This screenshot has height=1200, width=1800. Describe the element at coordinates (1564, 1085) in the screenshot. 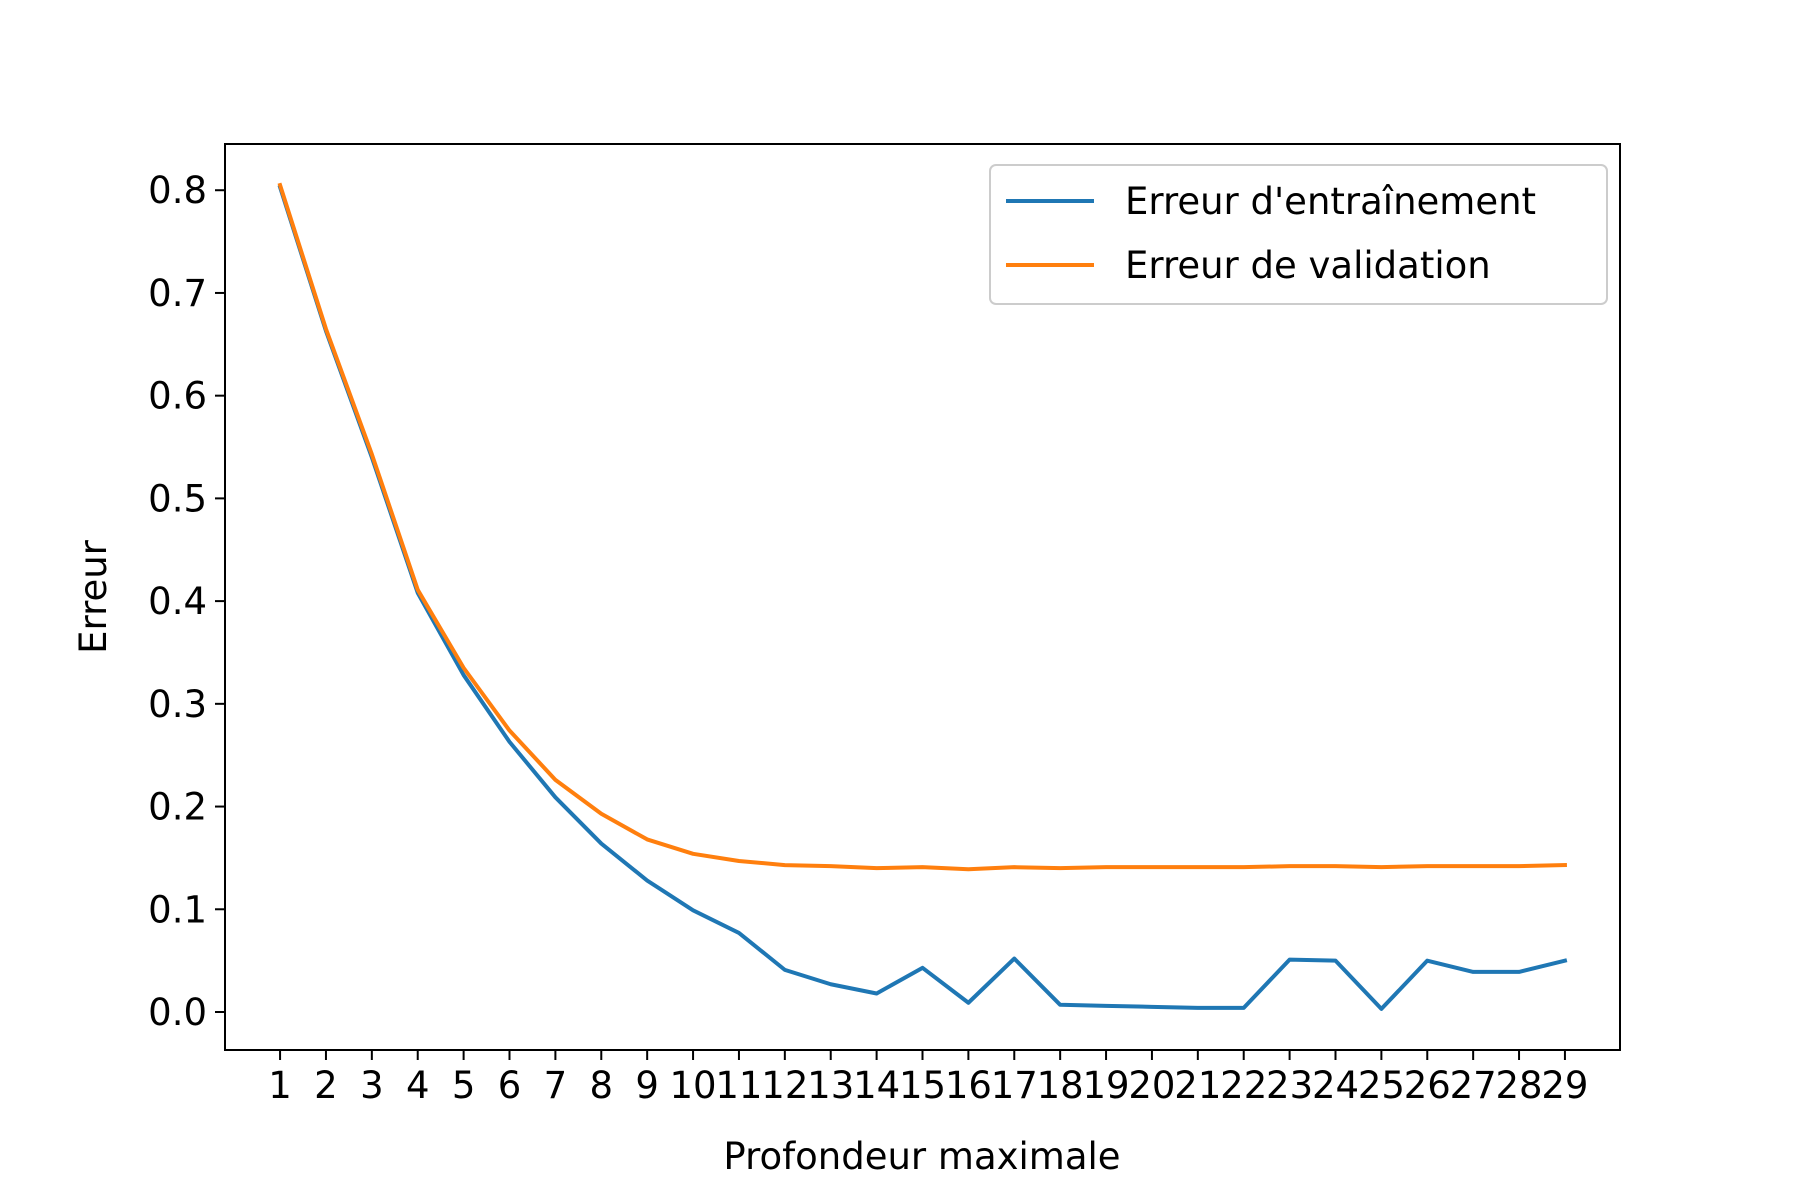

I see `x-tick-label: 29` at that location.